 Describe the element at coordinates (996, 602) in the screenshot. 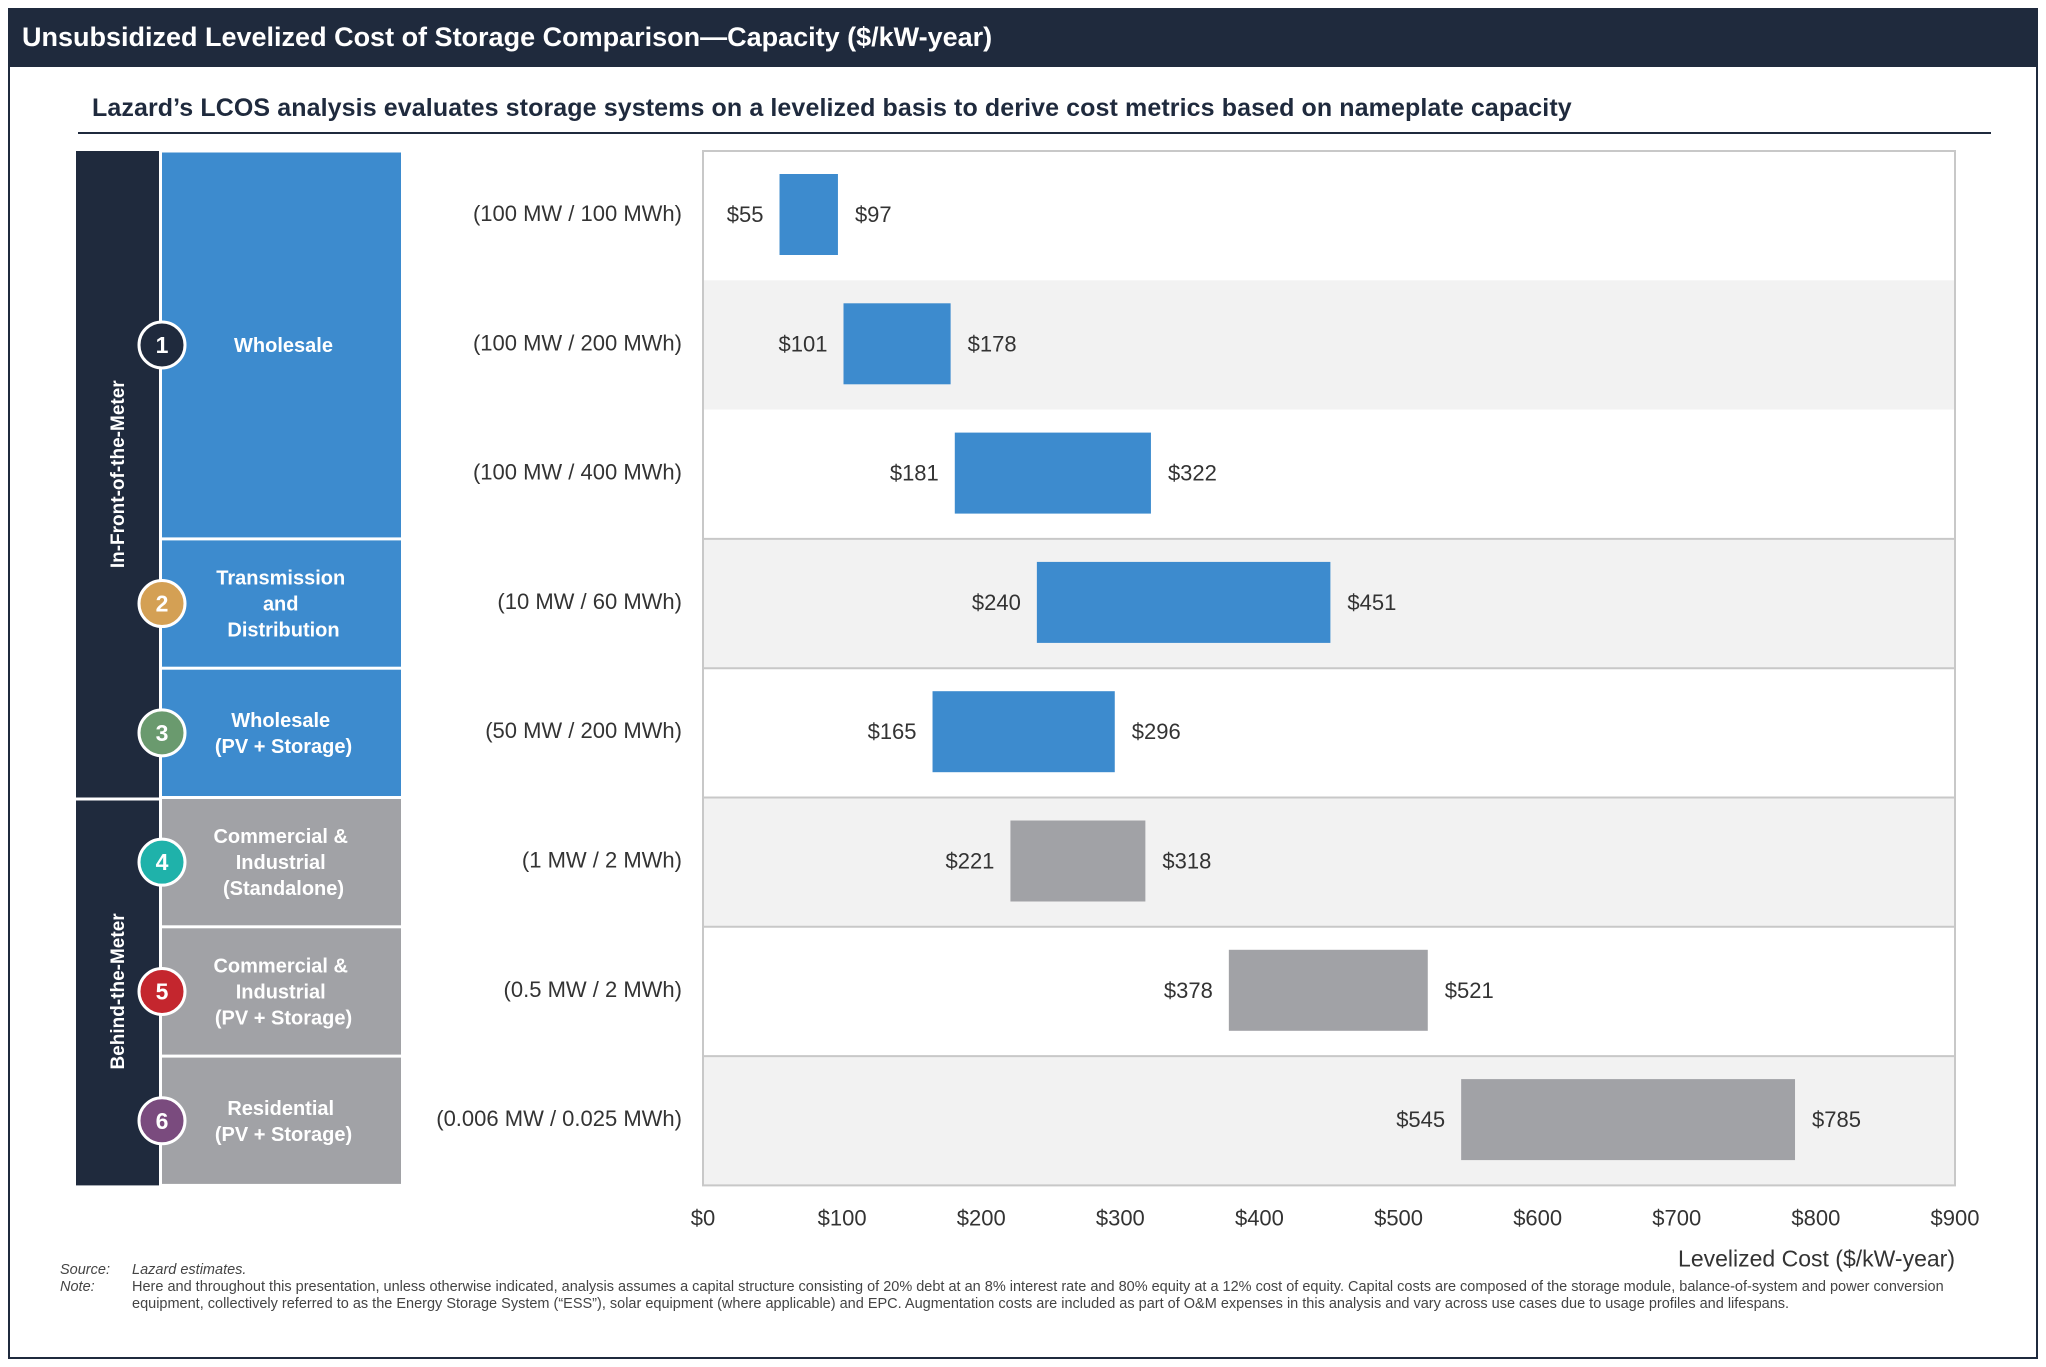

I see `low-value-label: $240` at that location.